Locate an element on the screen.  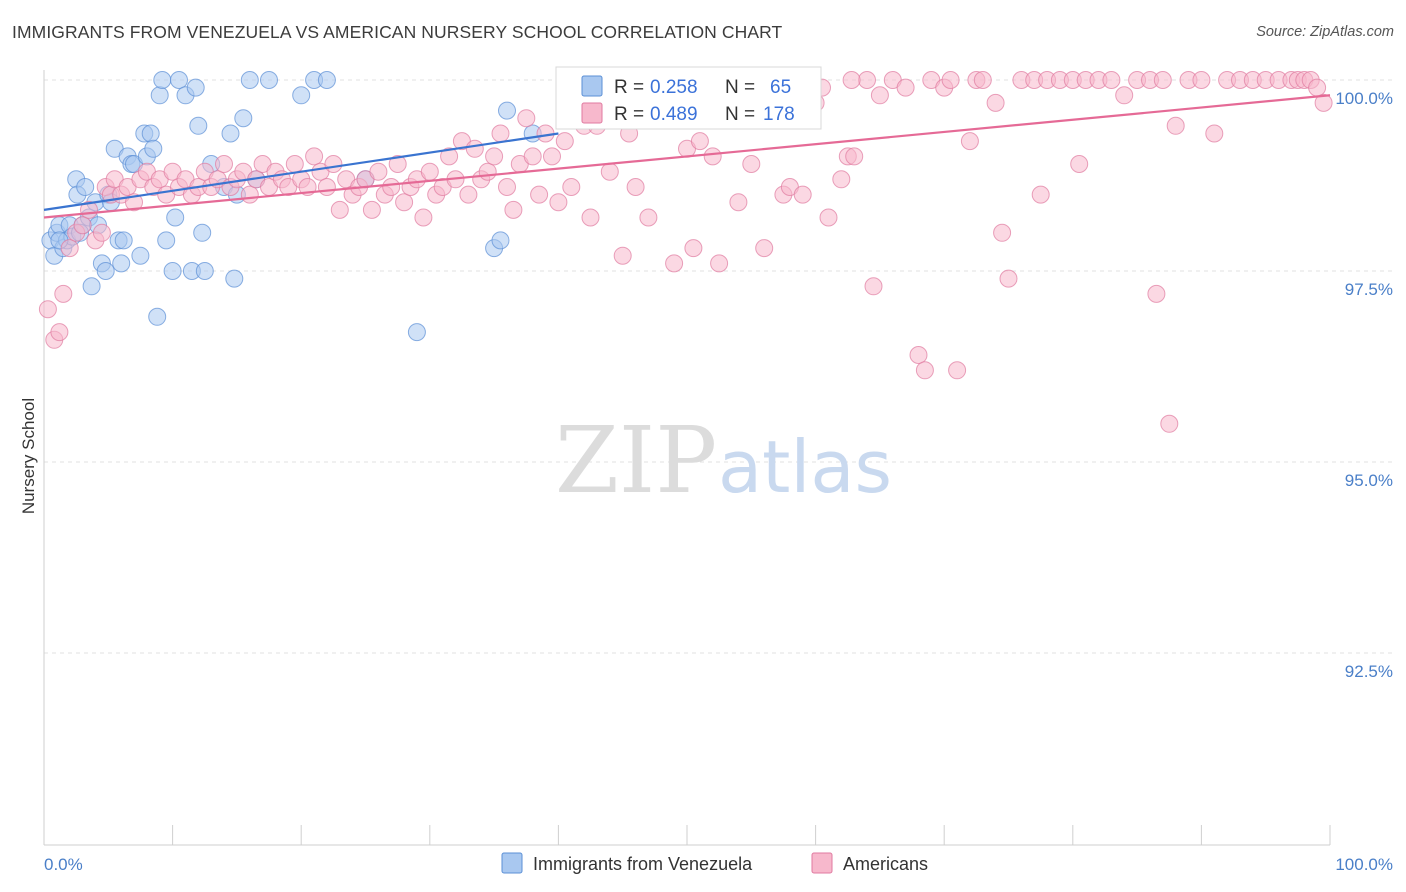
watermark-atlas: atlas is located at coordinates (805, 467).